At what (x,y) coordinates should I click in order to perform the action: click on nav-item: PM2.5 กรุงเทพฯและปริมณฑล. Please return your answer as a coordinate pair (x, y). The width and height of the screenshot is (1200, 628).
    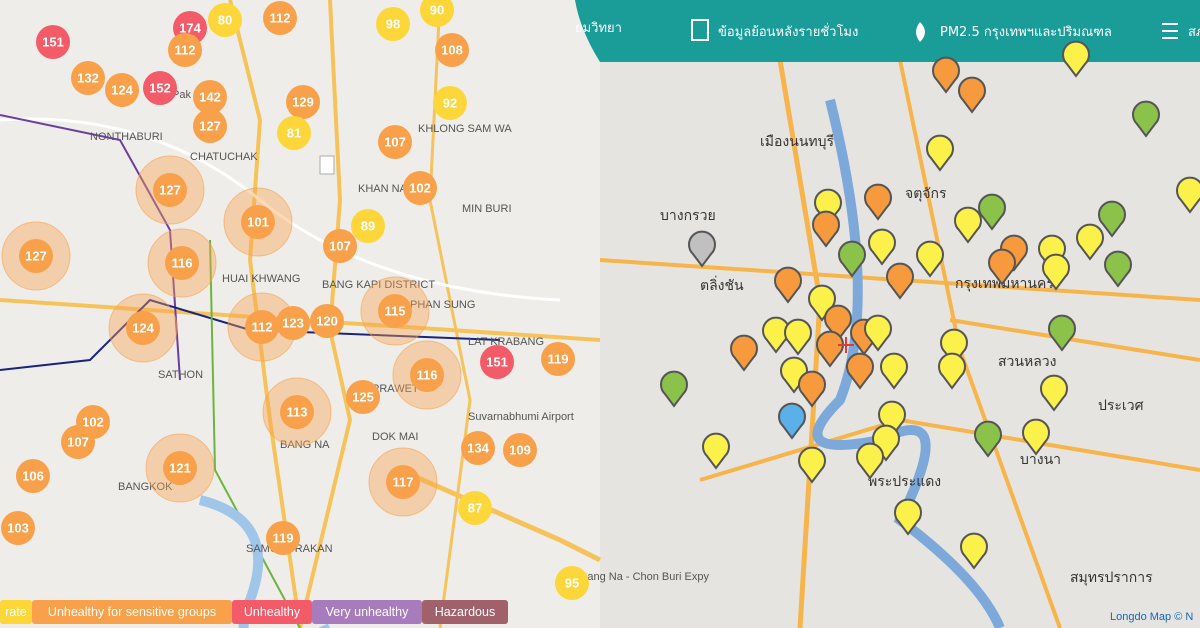
    Looking at the image, I should click on (1026, 32).